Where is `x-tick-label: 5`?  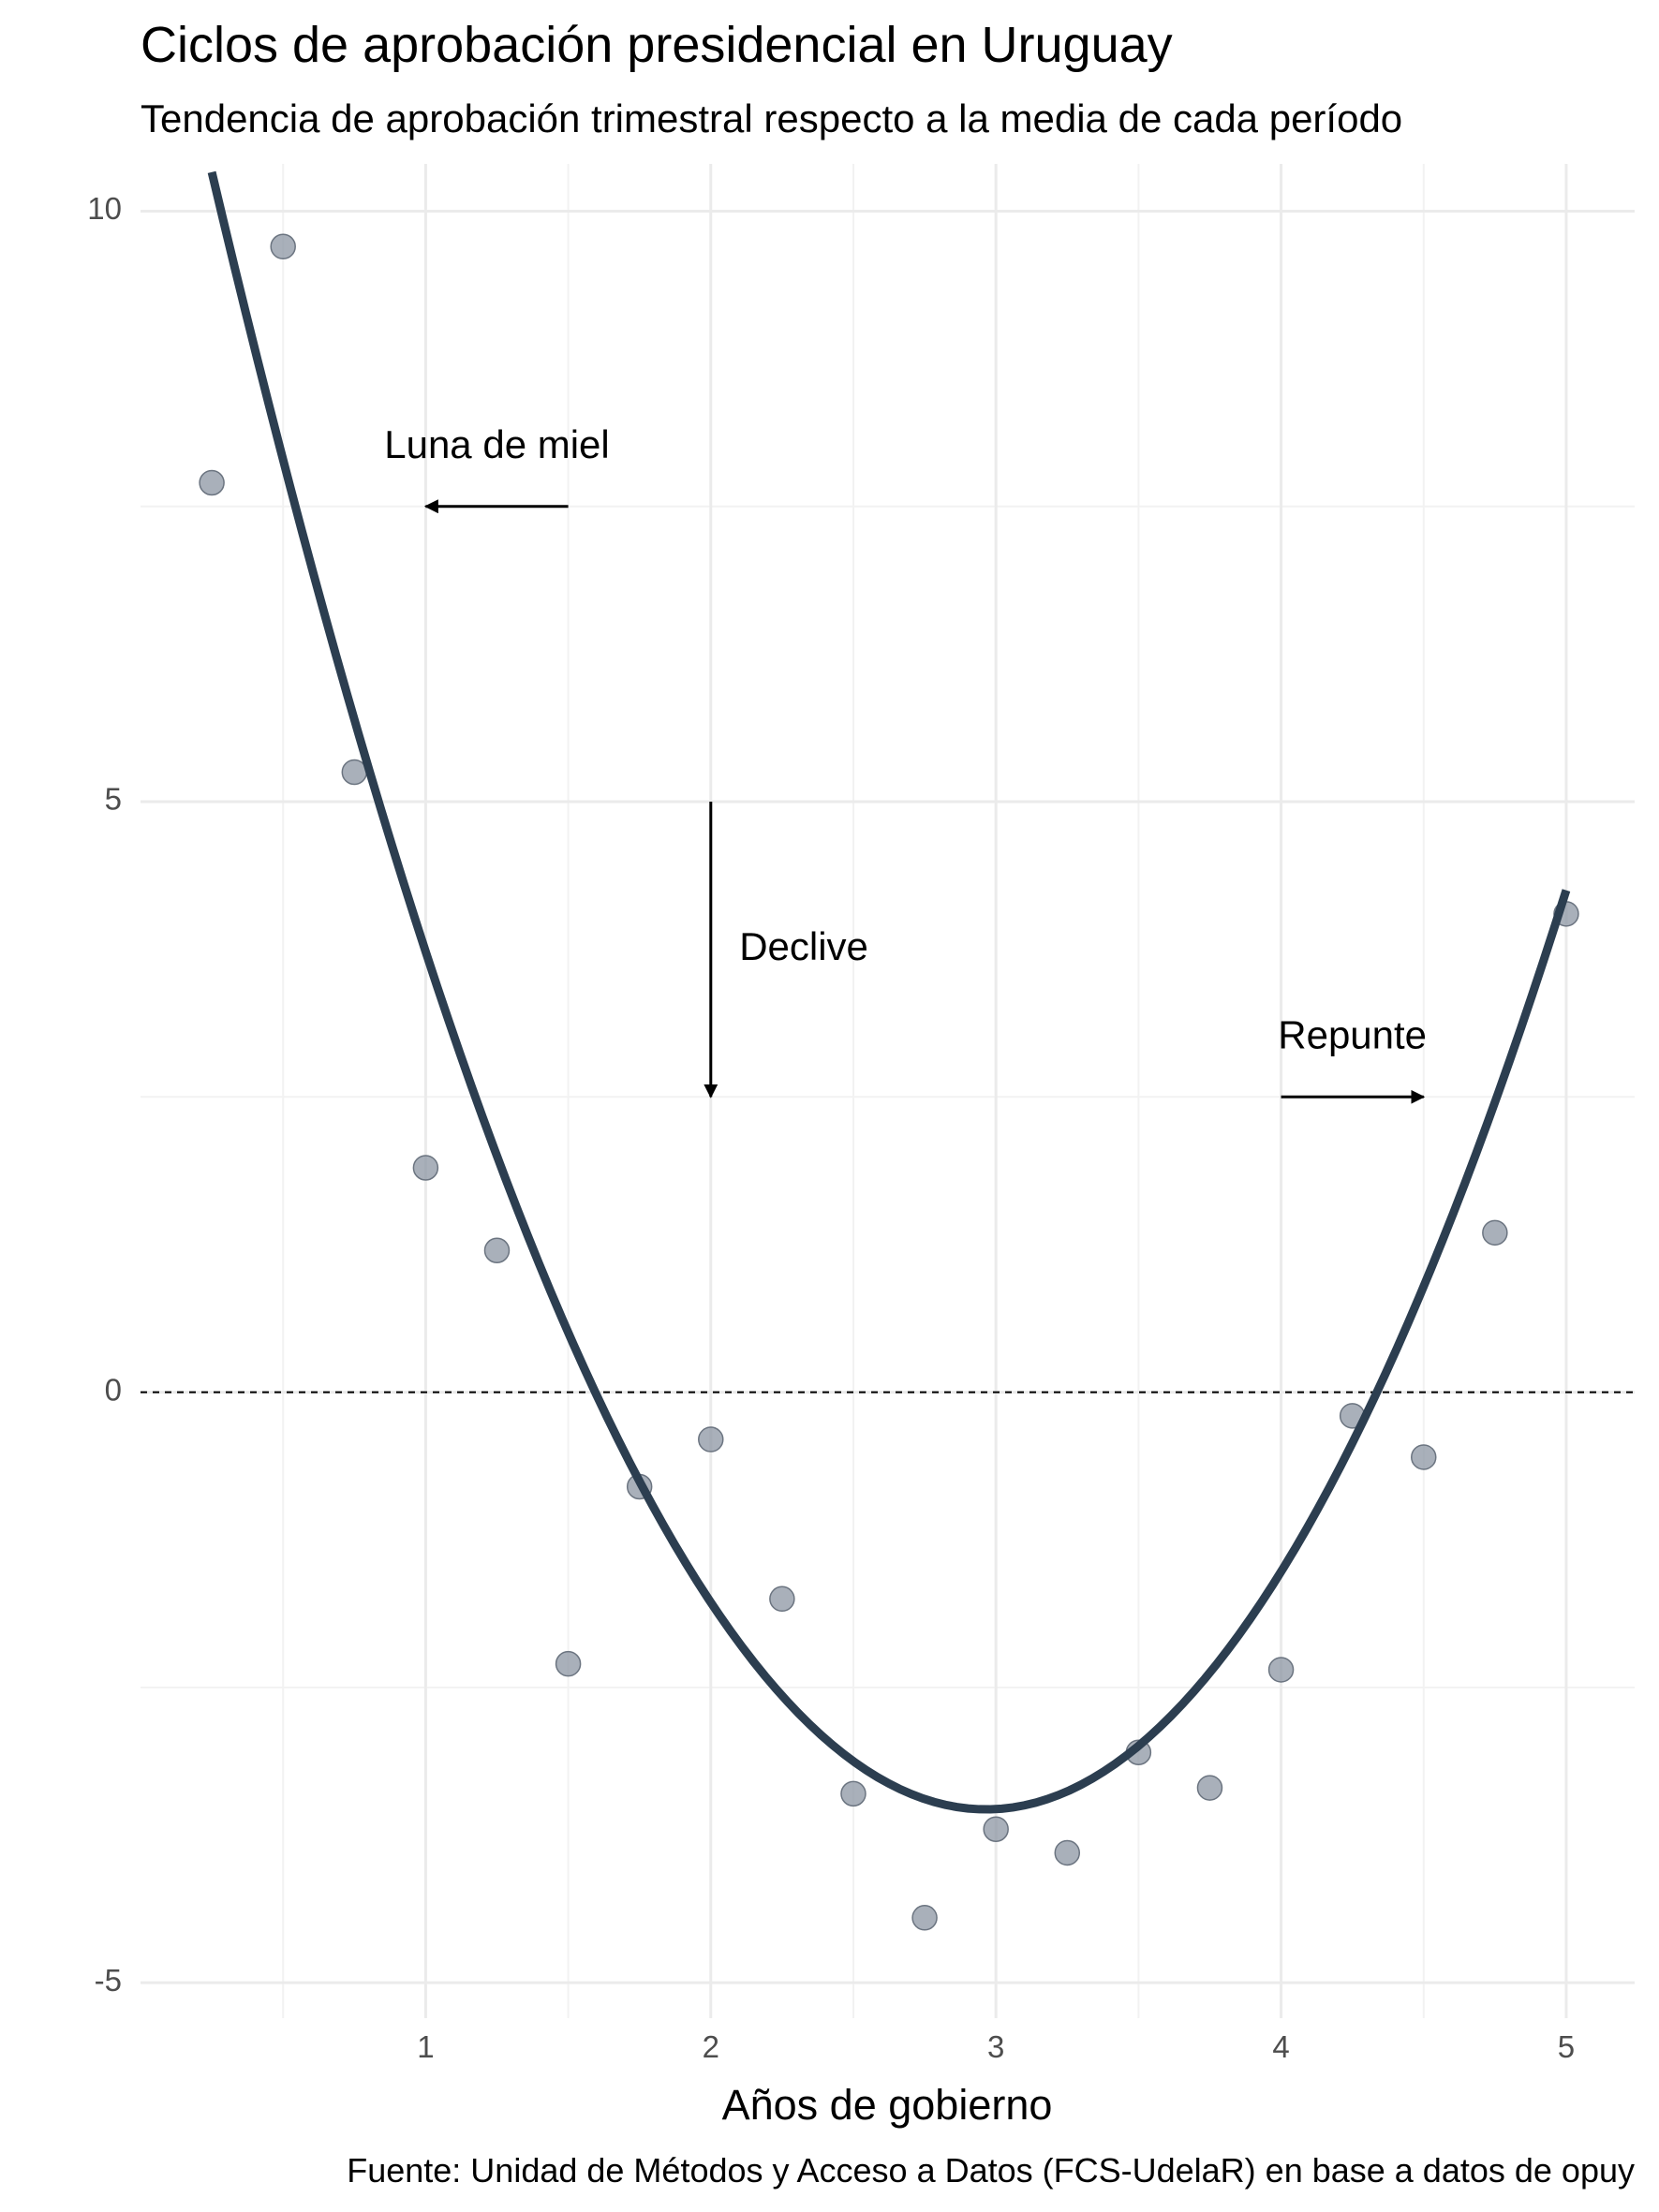
x-tick-label: 5 is located at coordinates (1567, 2047).